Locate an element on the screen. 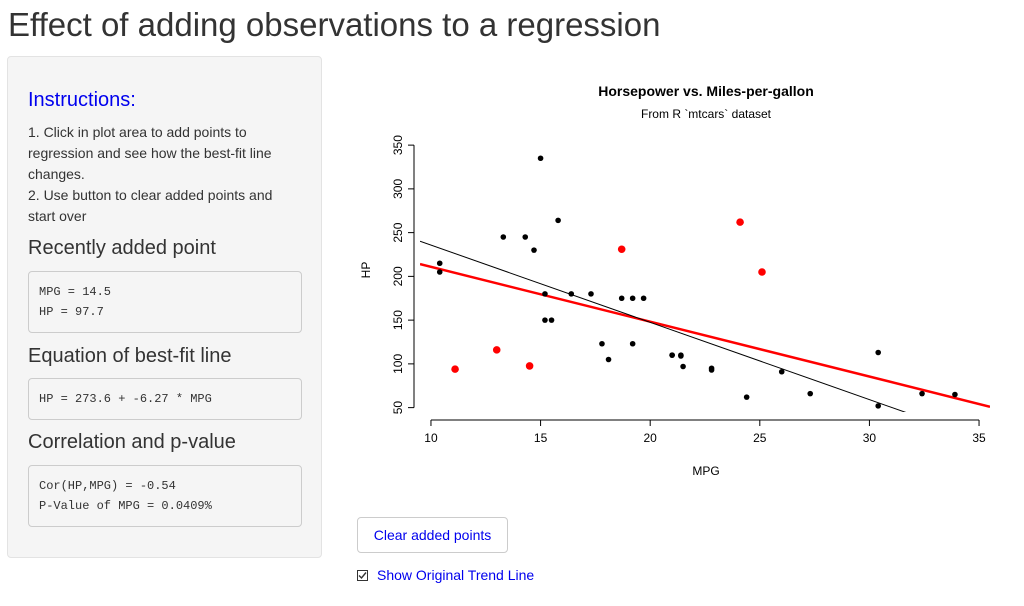 This screenshot has width=1024, height=606. original-trend-line is located at coordinates (663, 326).